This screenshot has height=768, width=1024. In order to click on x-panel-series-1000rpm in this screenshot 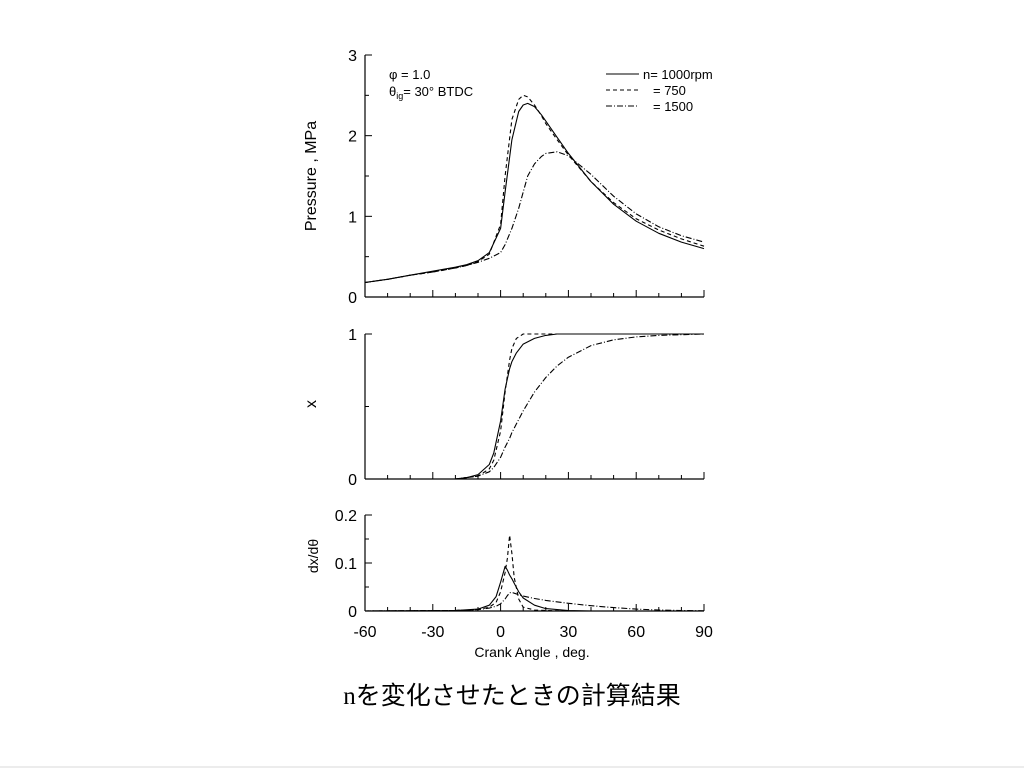, I will do `click(534, 406)`.